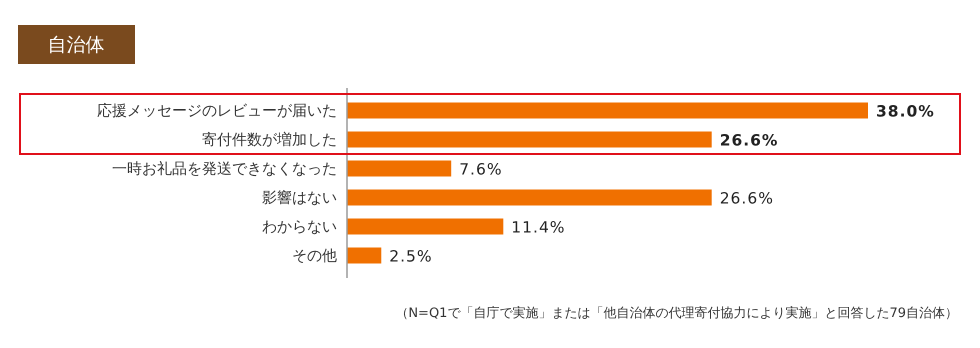 The image size is (980, 348). Describe the element at coordinates (76, 45) in the screenshot. I see `text: 自治体` at that location.